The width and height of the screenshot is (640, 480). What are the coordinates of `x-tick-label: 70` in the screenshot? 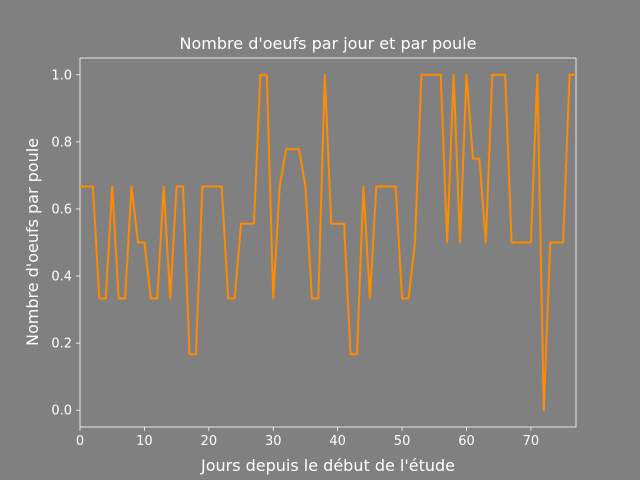 It's located at (531, 441).